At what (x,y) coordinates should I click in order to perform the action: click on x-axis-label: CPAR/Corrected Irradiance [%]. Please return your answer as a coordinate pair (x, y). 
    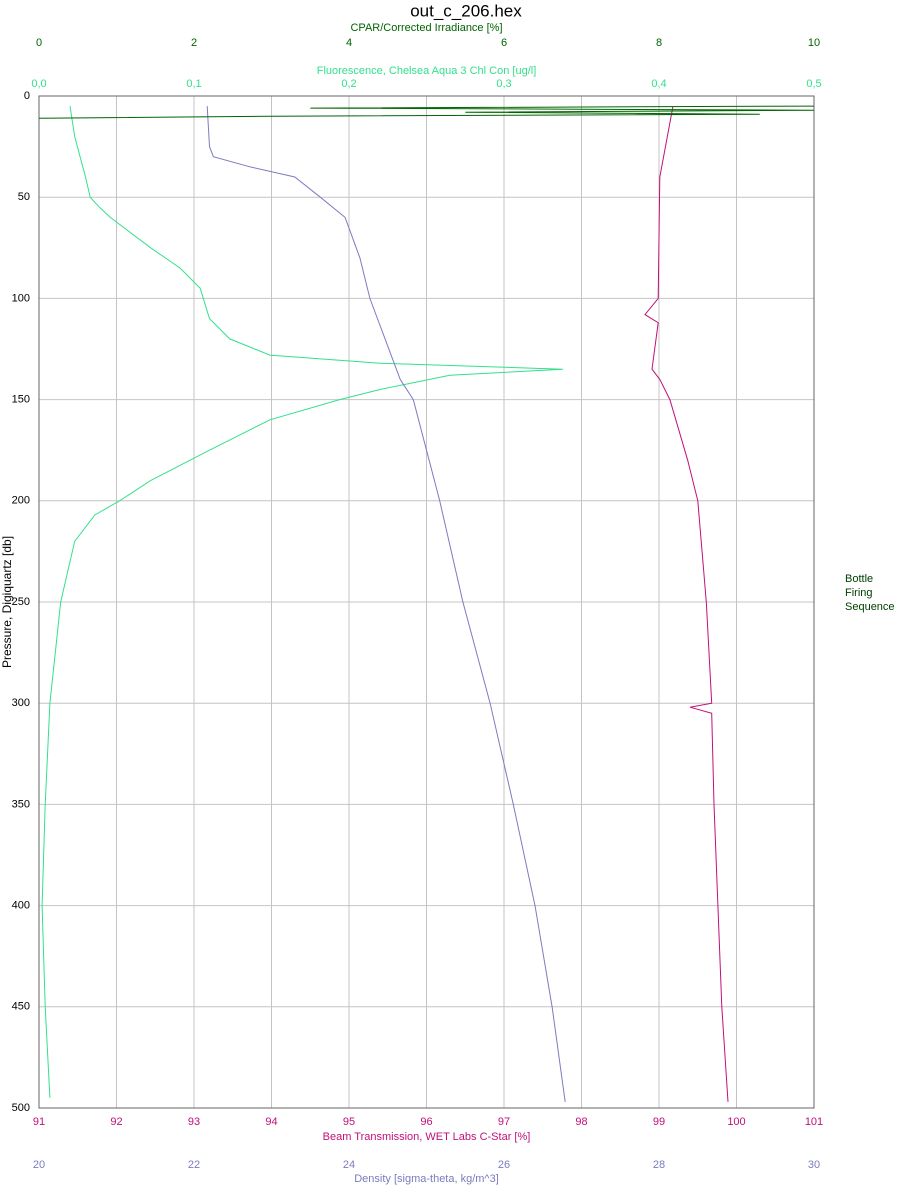
    Looking at the image, I should click on (426, 28).